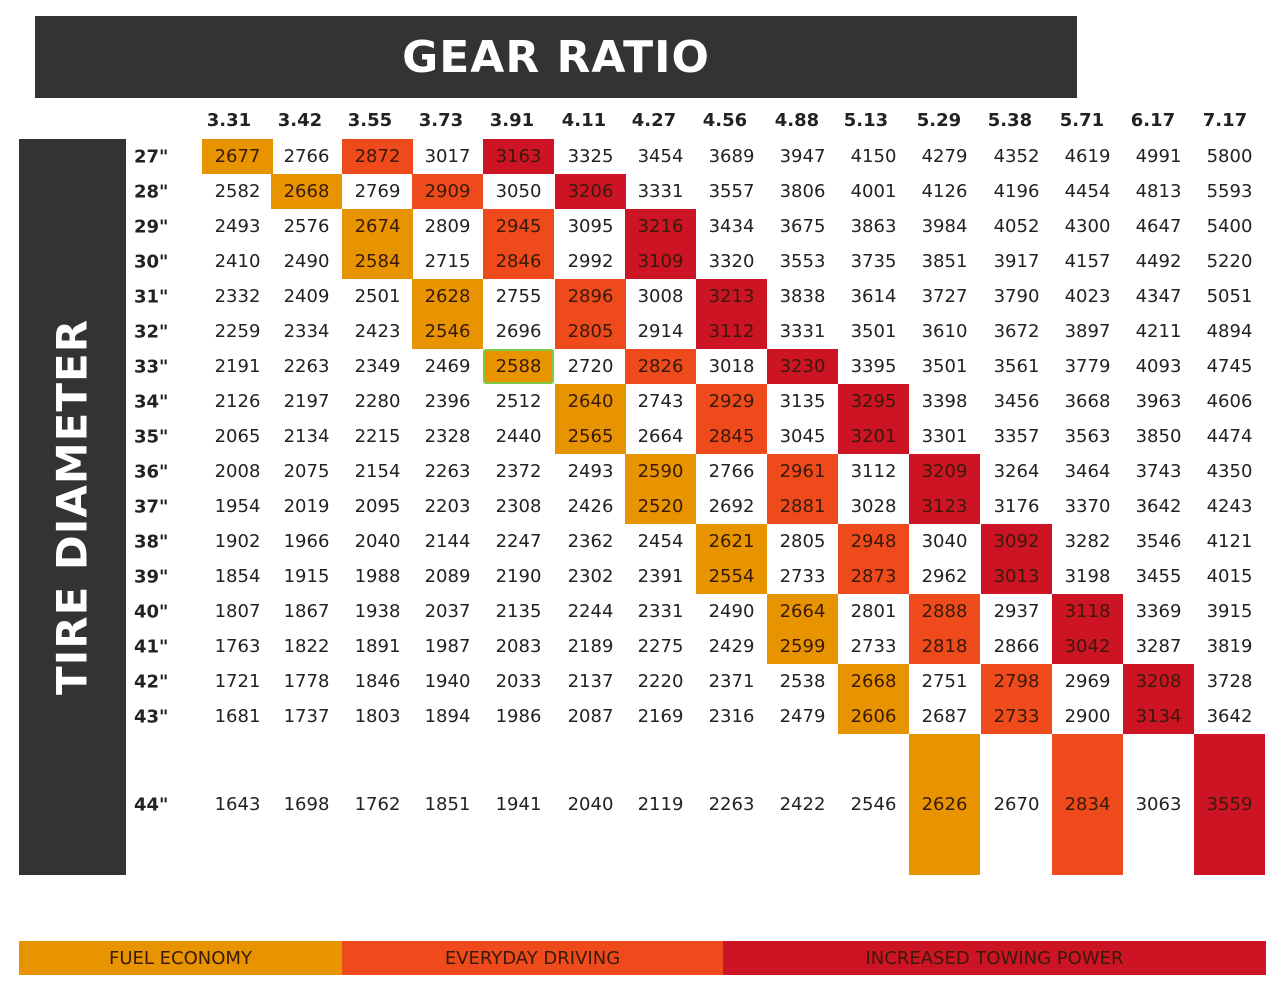 This screenshot has width=1280, height=999. Describe the element at coordinates (447, 646) in the screenshot. I see `table-cell: 1987` at that location.